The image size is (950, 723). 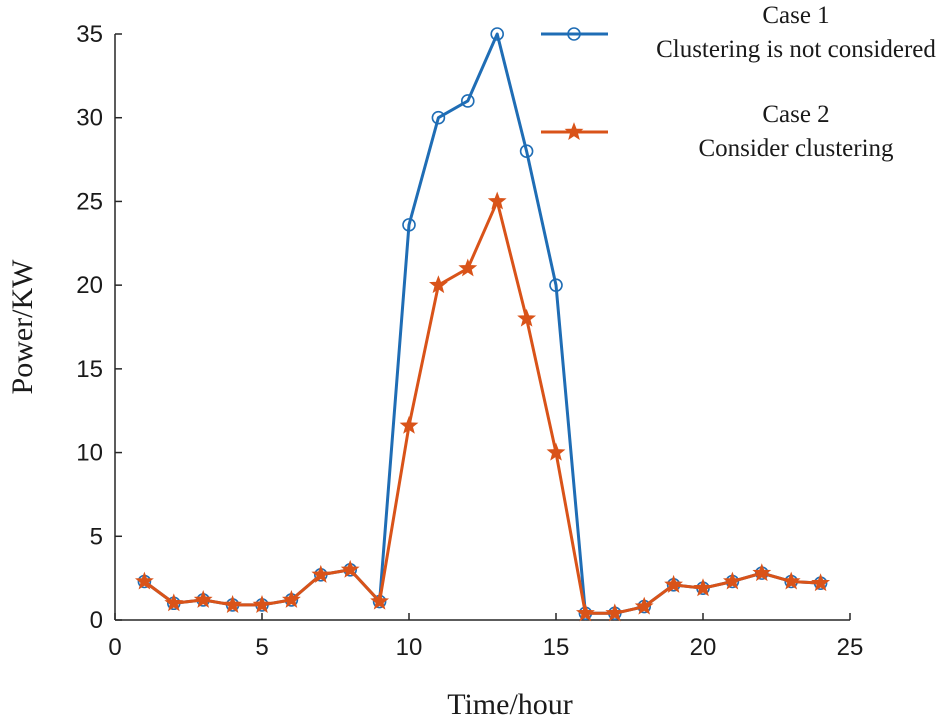 I want to click on x-tick-label: 10, so click(x=409, y=647).